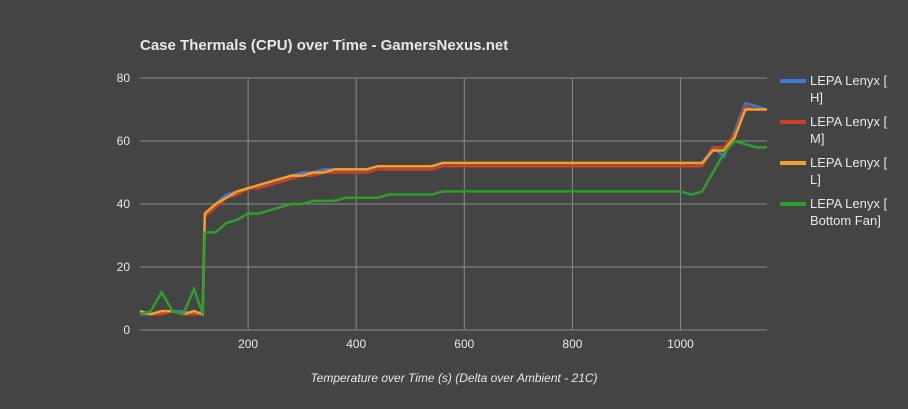 The image size is (908, 409). What do you see at coordinates (849, 171) in the screenshot?
I see `legend-label: LEPA Lenyx [ L]` at bounding box center [849, 171].